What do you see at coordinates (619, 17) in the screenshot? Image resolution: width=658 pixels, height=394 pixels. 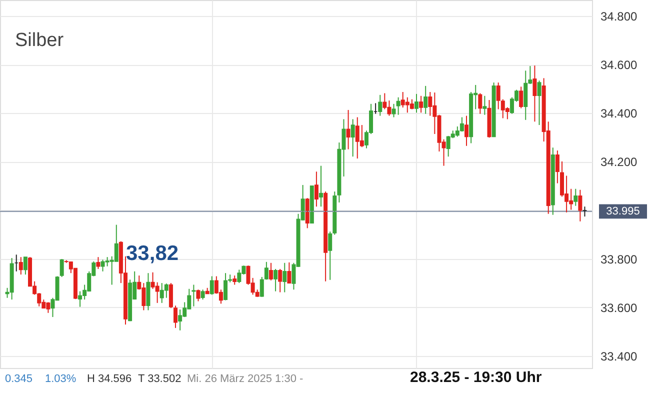 I see `y-tick-label: 34.800` at bounding box center [619, 17].